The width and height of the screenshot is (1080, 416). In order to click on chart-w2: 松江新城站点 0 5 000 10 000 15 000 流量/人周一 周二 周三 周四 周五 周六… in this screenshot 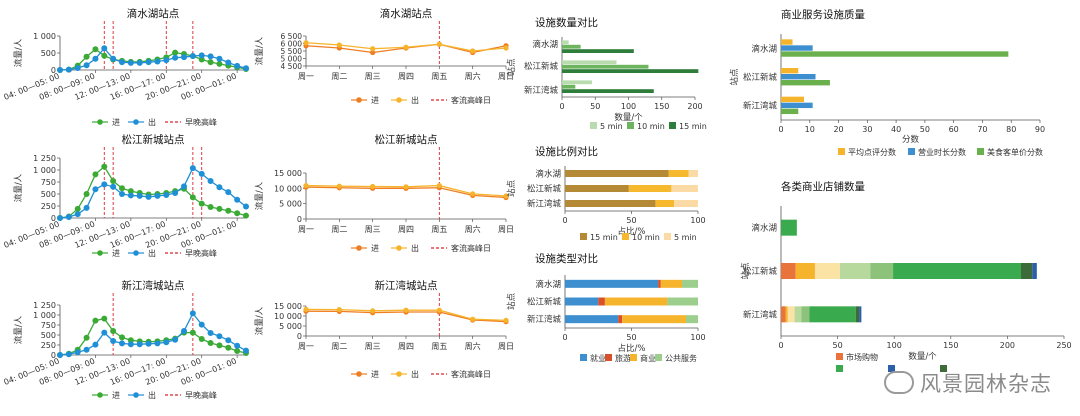, I will do `click(384, 183)`.